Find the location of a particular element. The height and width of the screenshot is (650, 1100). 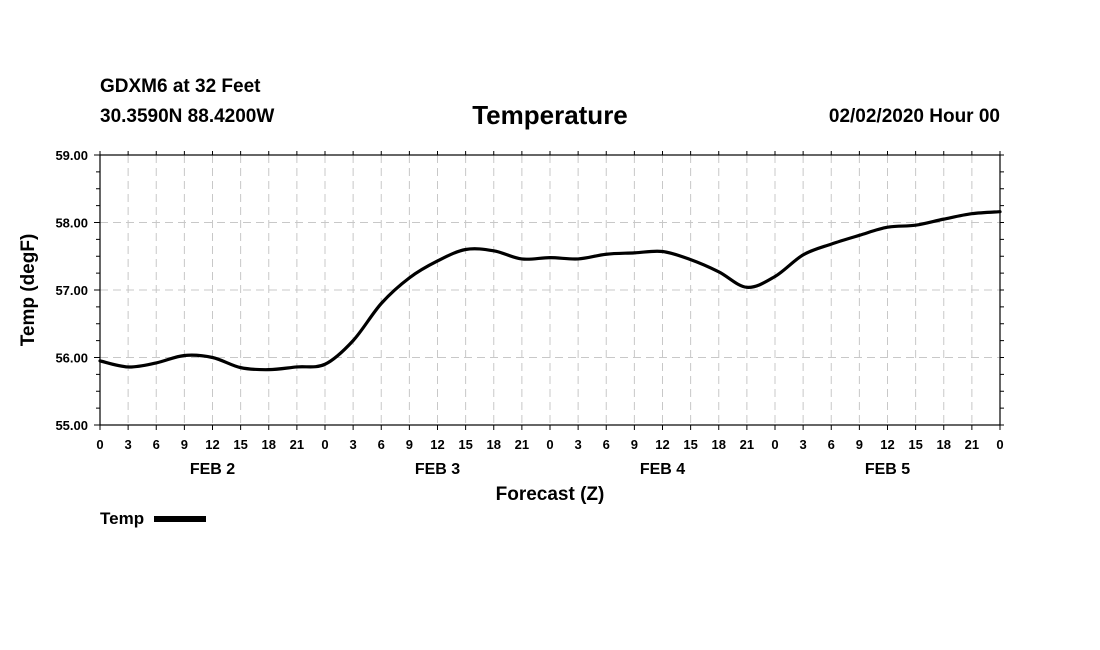

legend-label: Temp is located at coordinates (122, 518).